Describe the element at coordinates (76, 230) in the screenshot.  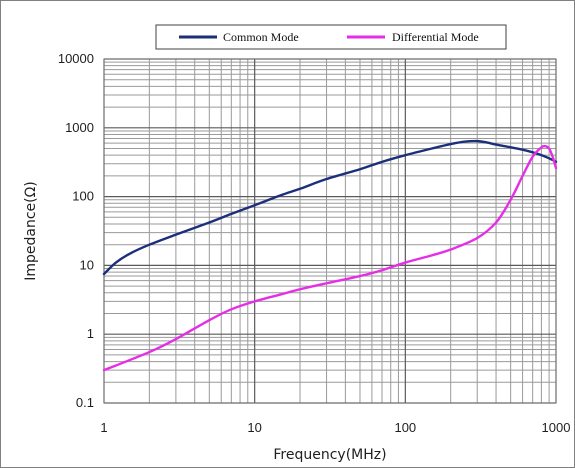
I see `y-tick-labels: 0.1 1 10 100 1000 10000` at that location.